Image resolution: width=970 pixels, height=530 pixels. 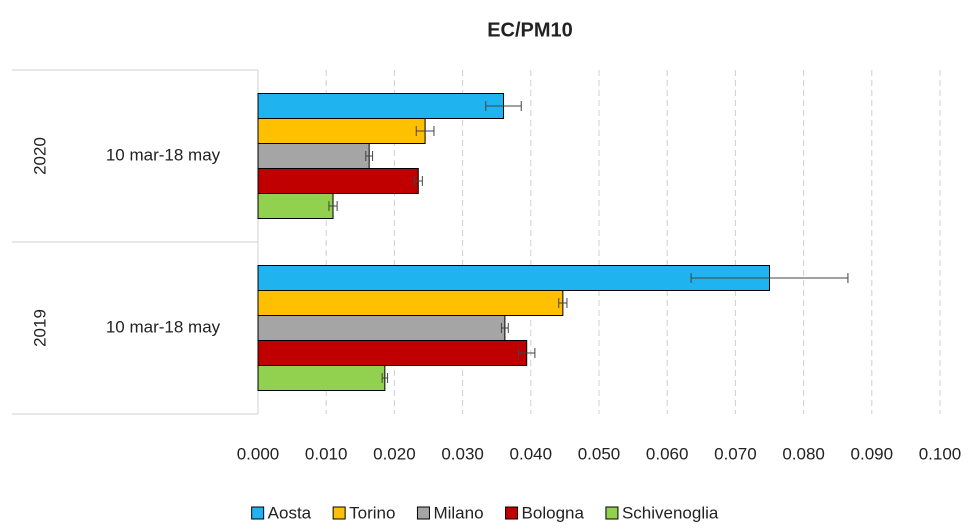 I want to click on chart-title: EC/PM10, so click(x=530, y=30).